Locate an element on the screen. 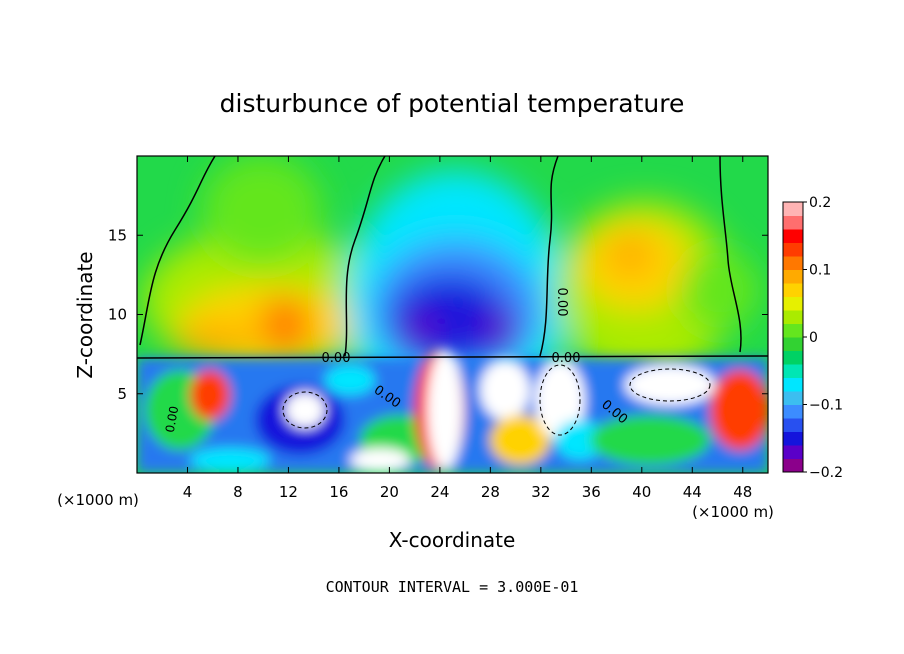 Image resolution: width=904 pixels, height=654 pixels. y-tick-label: 15 is located at coordinates (117, 235).